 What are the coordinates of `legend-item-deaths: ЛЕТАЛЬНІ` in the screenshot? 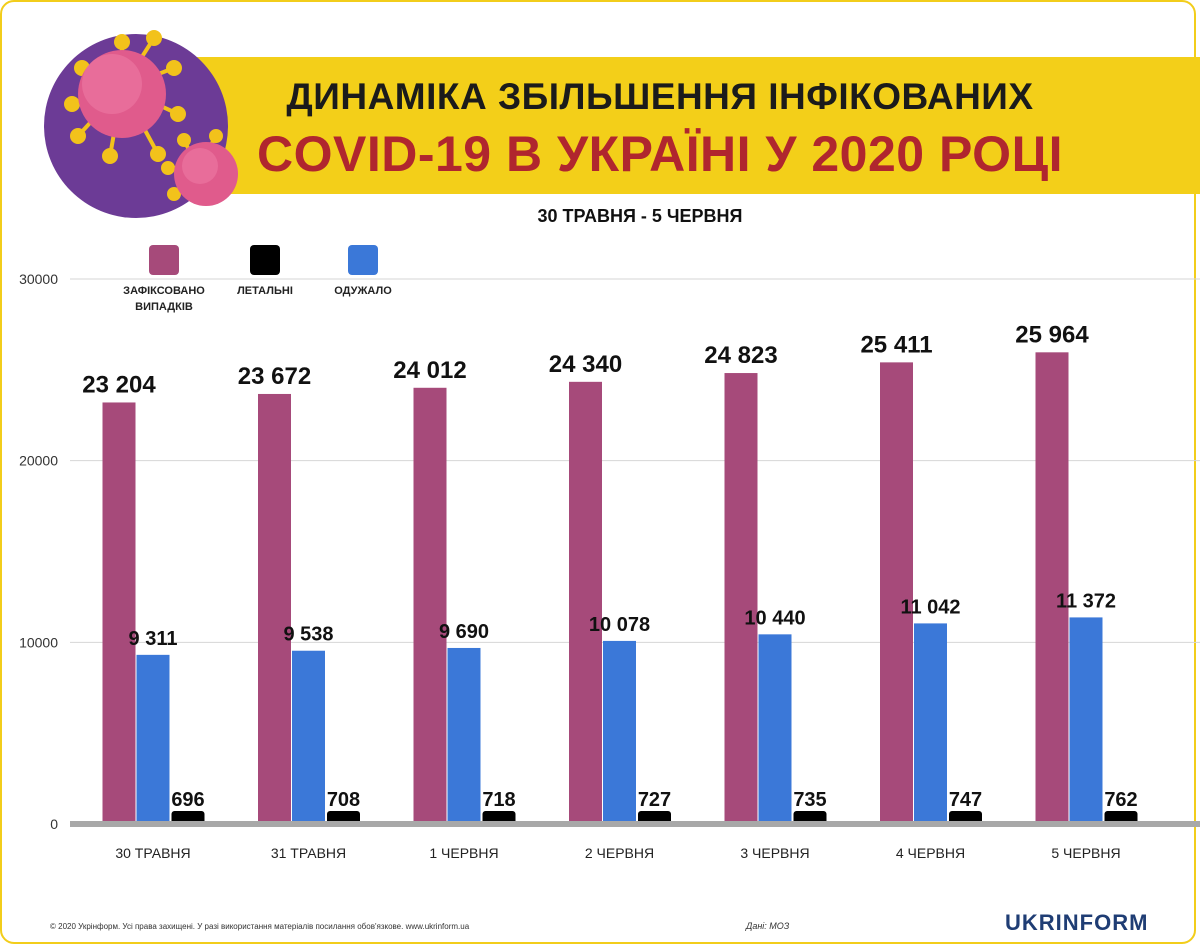 It's located at (265, 272).